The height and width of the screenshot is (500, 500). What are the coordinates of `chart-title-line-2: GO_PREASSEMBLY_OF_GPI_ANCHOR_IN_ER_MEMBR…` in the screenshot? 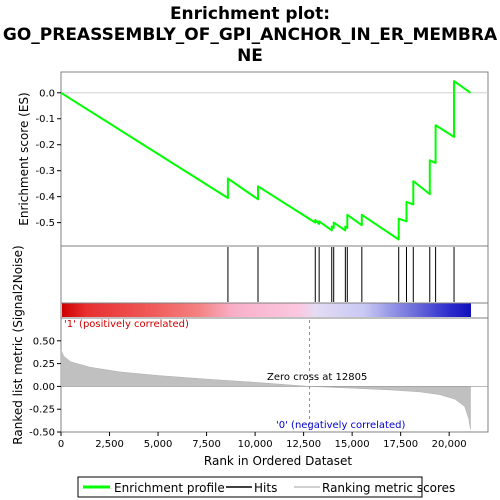 It's located at (250, 35).